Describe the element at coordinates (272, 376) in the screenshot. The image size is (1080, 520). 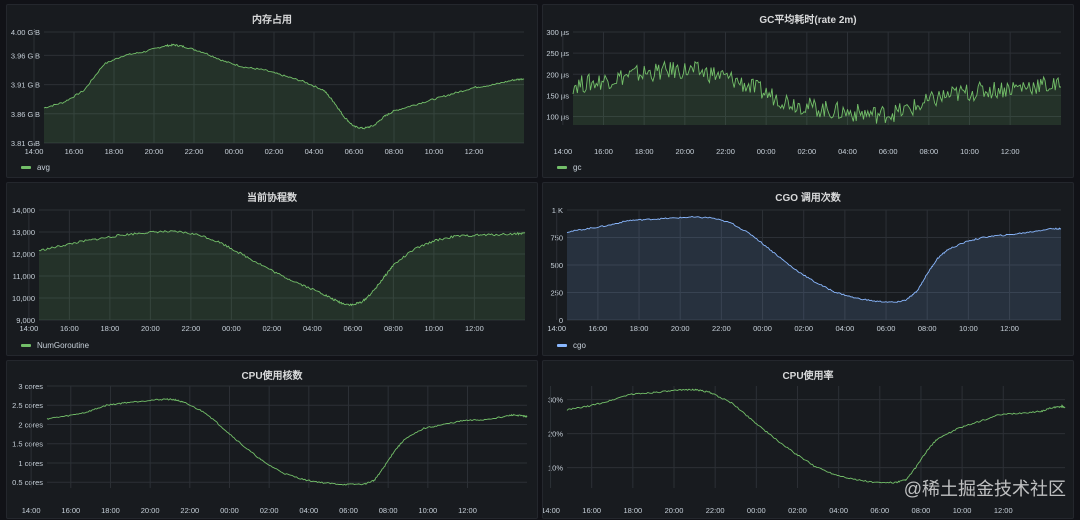
I see `panel-title: CPU使用核数` at that location.